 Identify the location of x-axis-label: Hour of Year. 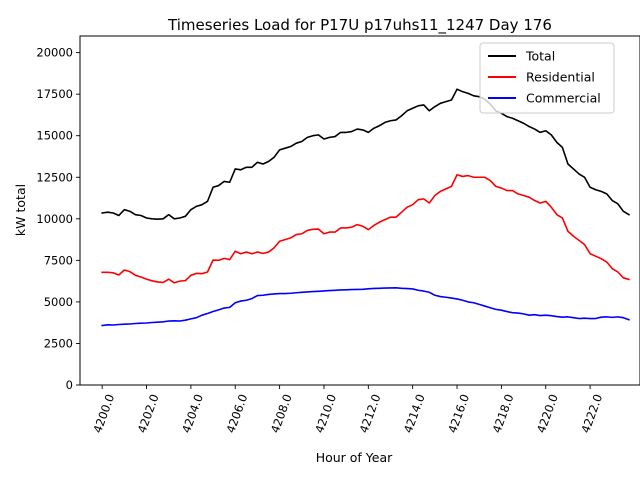
(354, 457).